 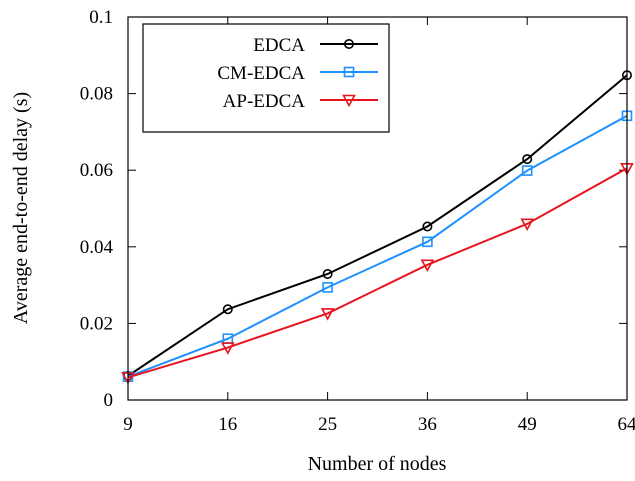 I want to click on legend-entry: CM-EDCA, so click(x=297, y=73).